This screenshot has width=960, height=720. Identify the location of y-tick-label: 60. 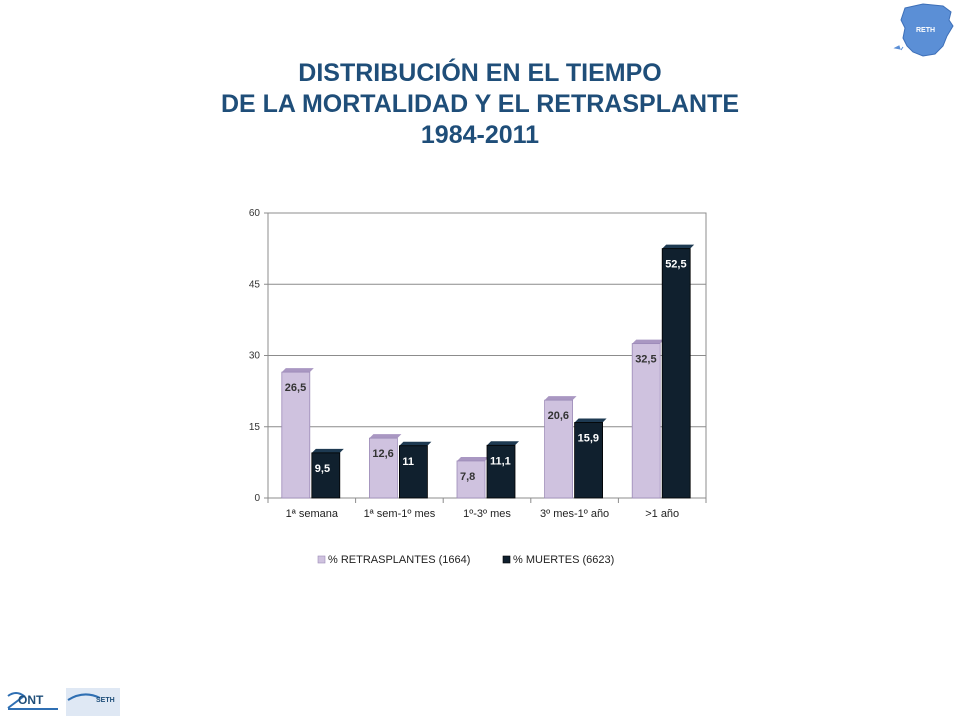
(255, 213).